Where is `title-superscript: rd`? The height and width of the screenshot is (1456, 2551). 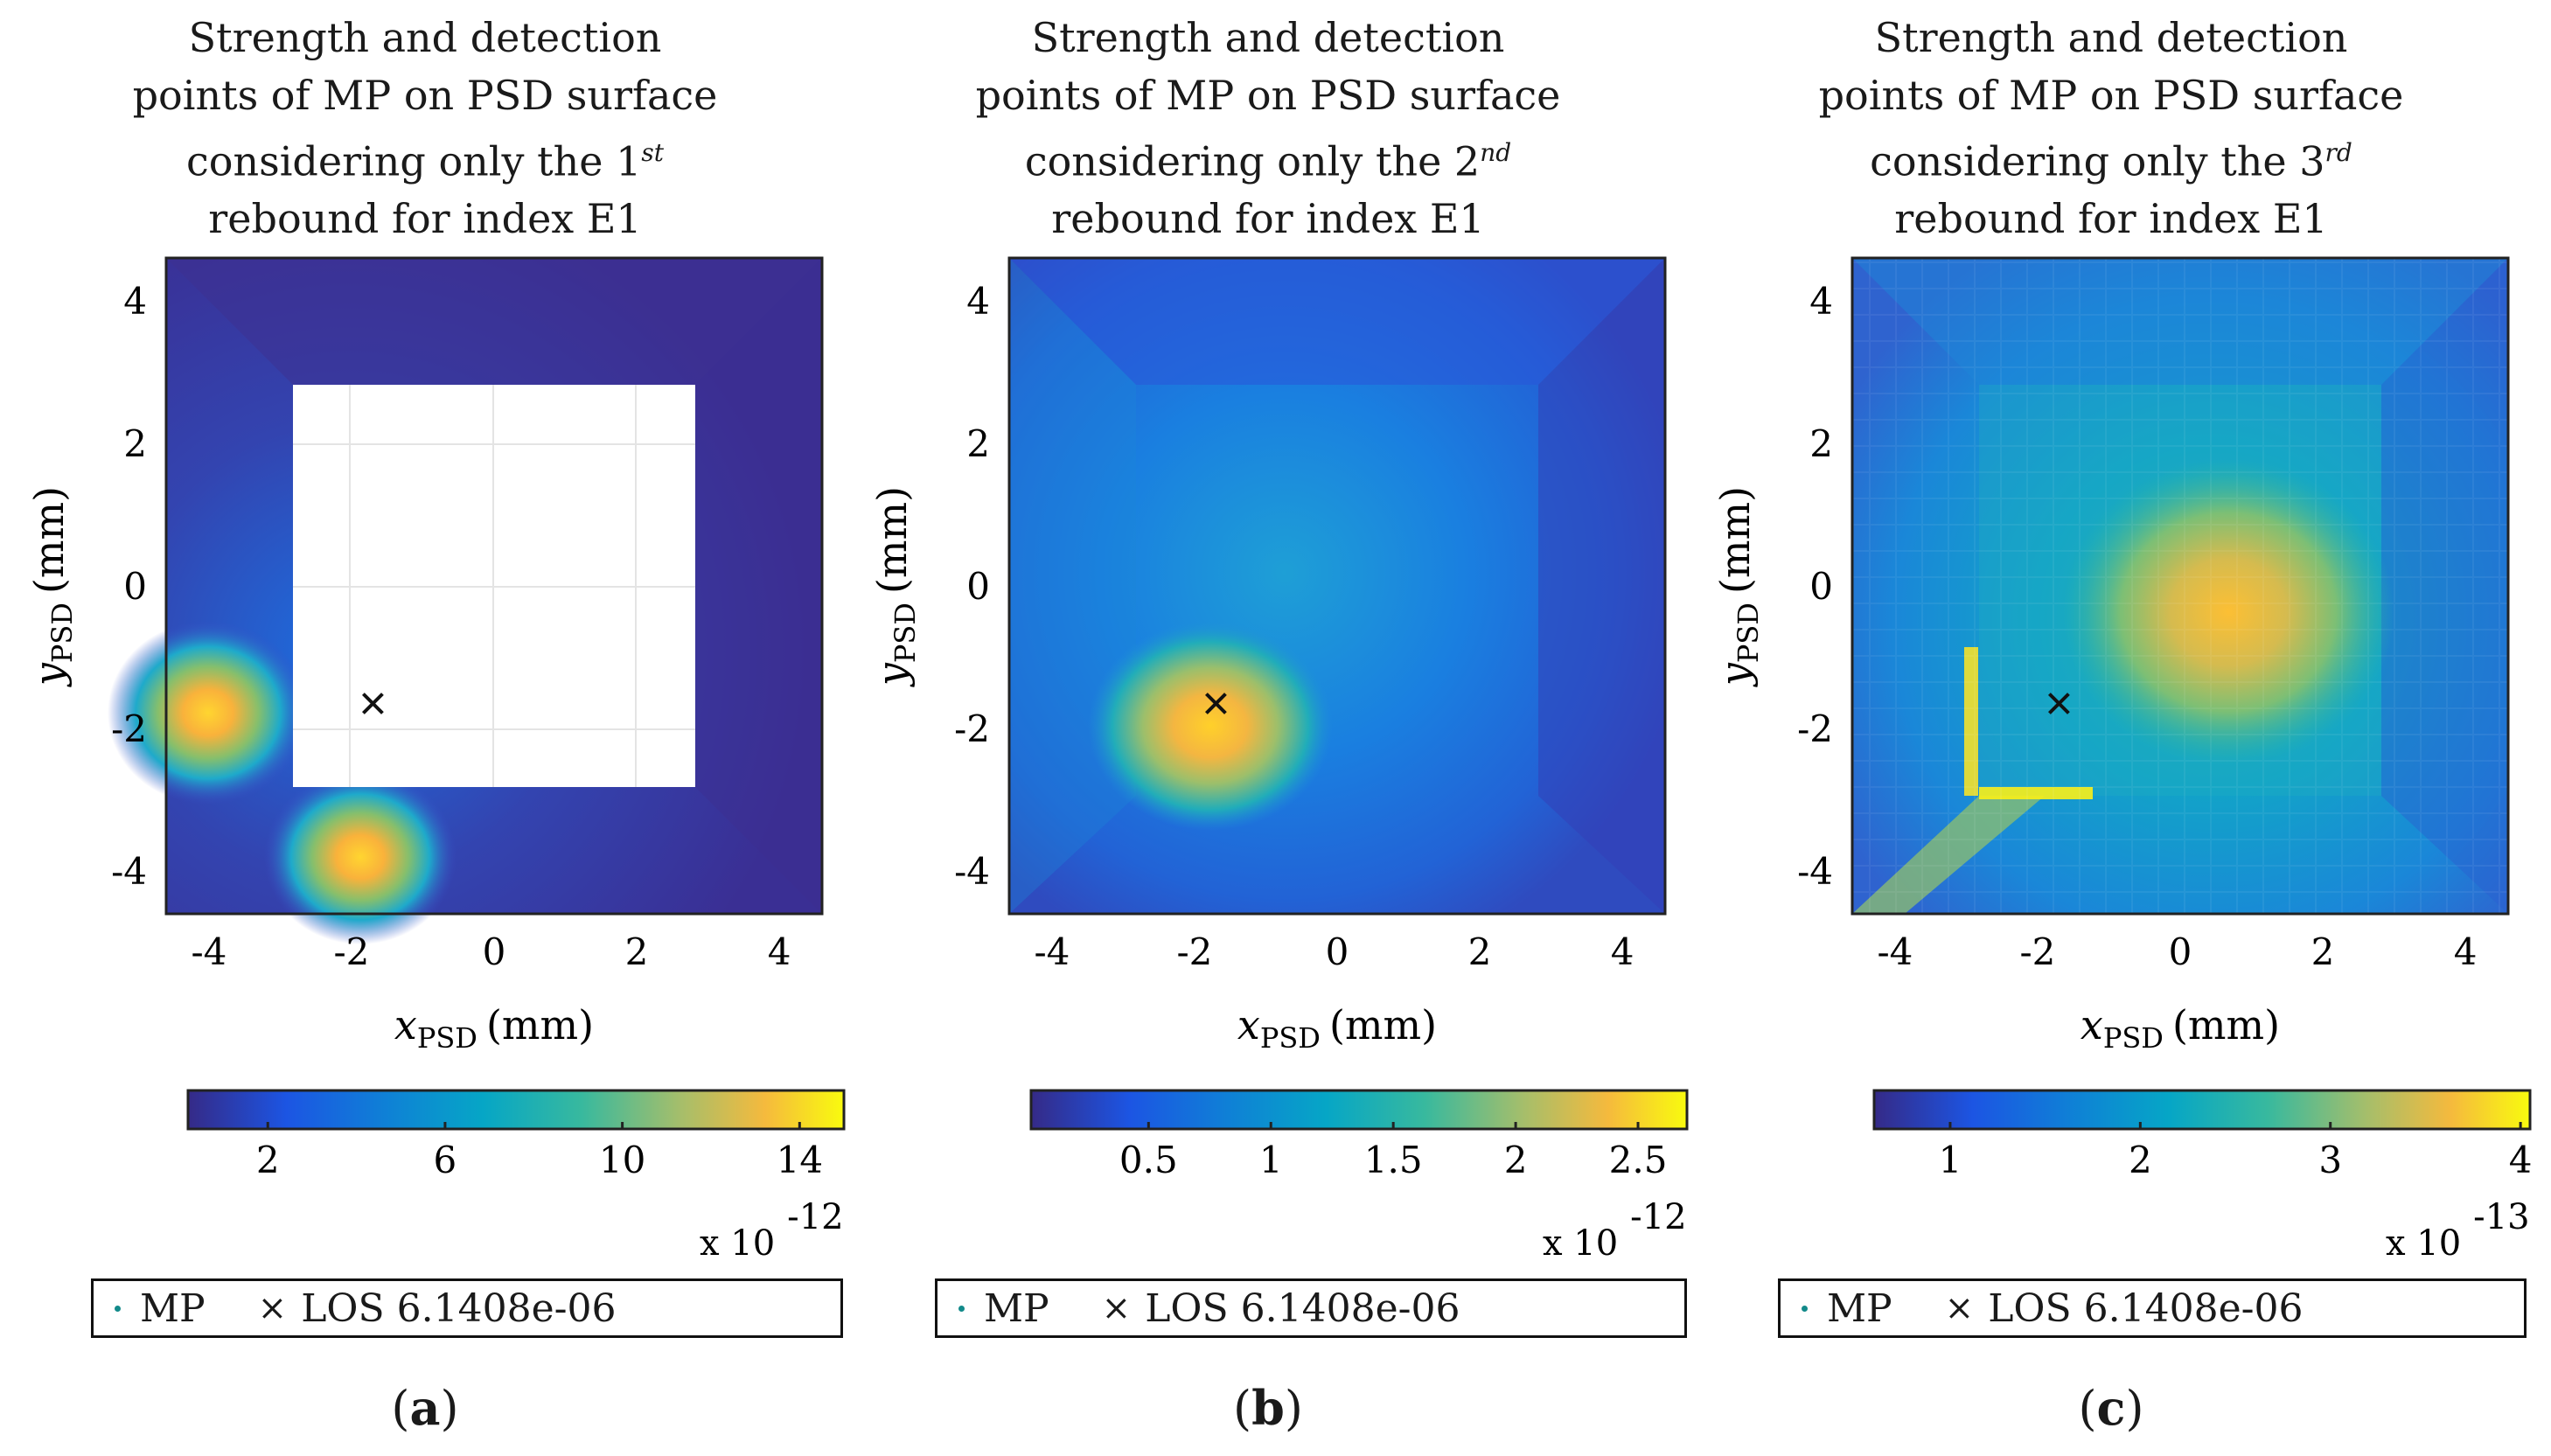 title-superscript: rd is located at coordinates (2338, 152).